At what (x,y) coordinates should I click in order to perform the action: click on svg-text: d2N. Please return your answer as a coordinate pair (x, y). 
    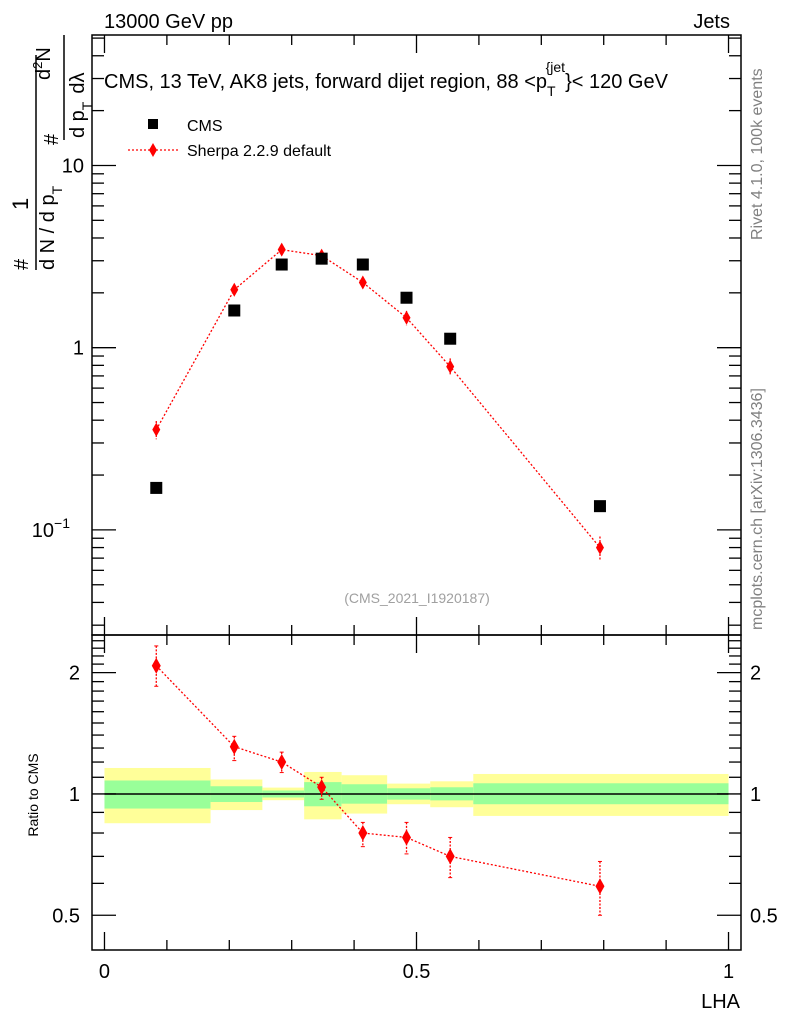
    Looking at the image, I should click on (42, 63).